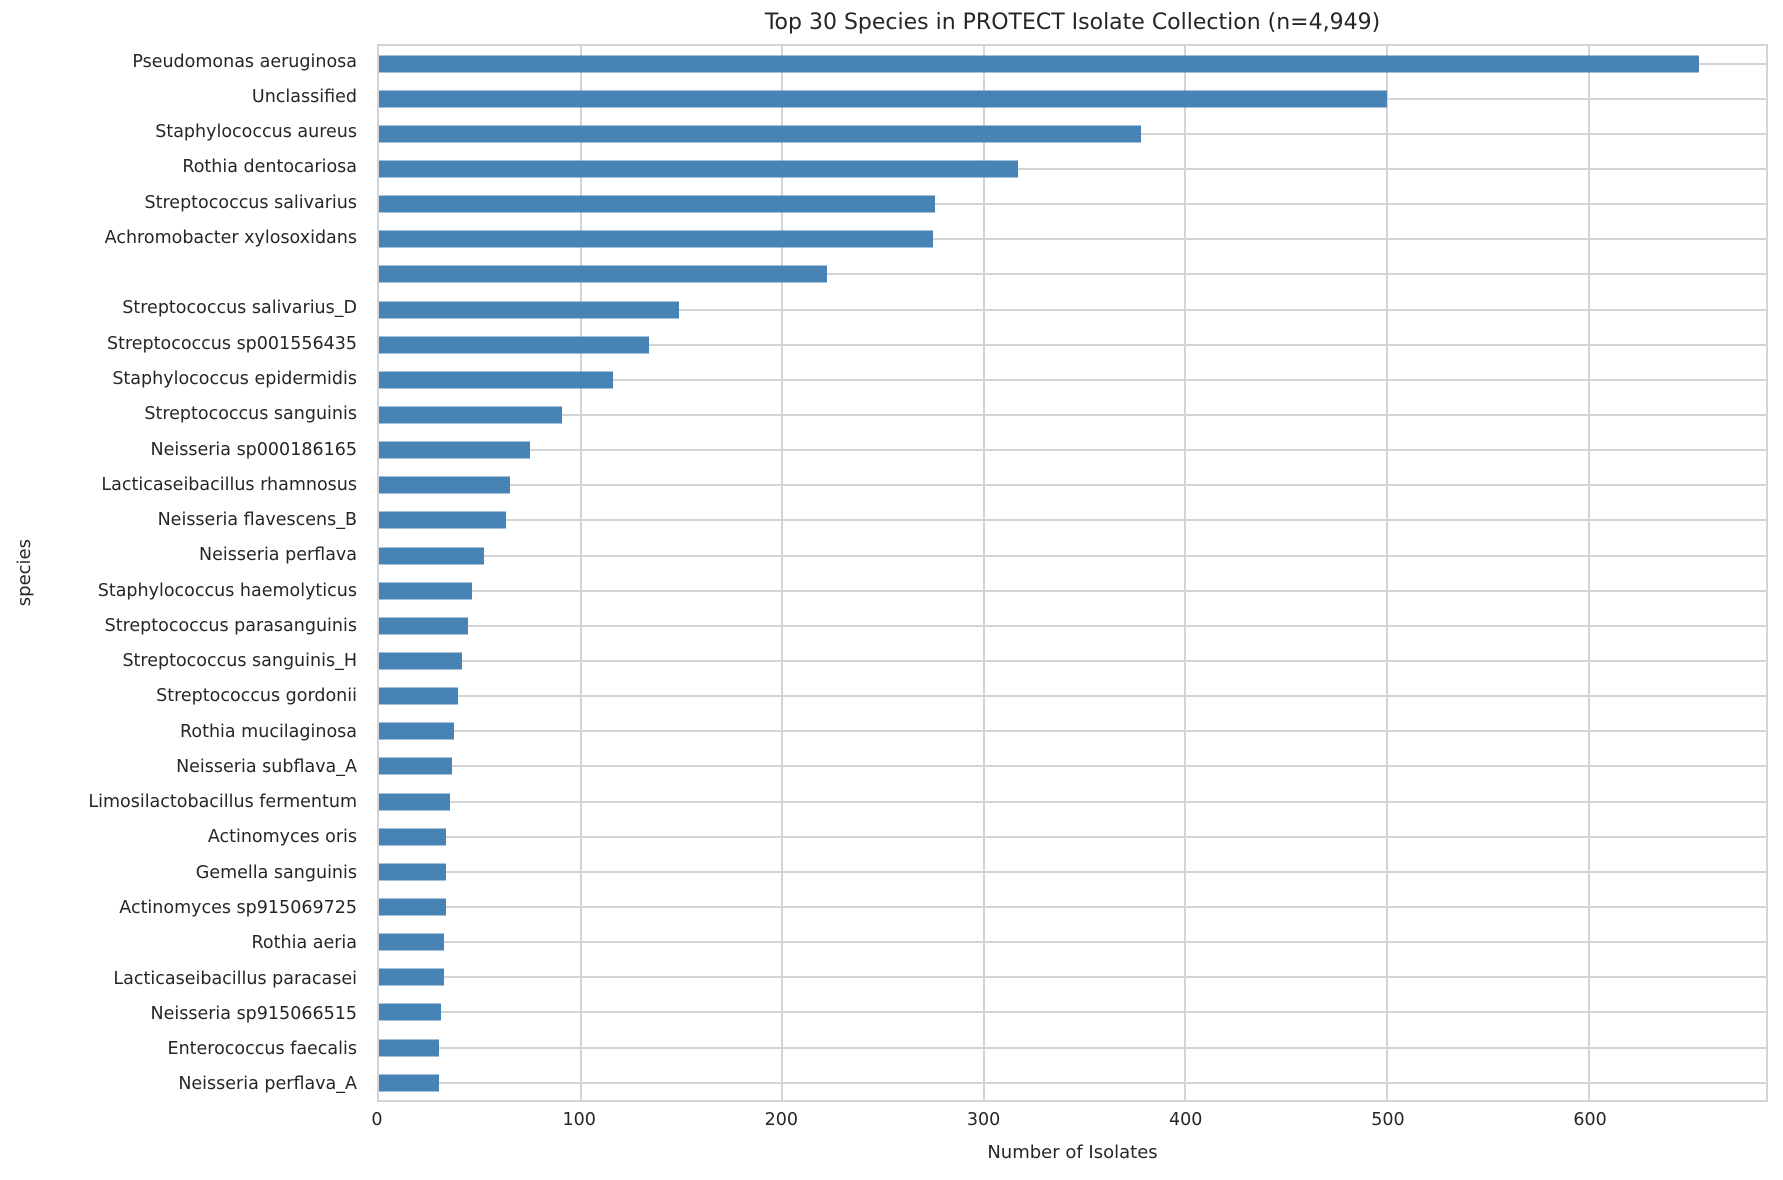 The height and width of the screenshot is (1180, 1783). What do you see at coordinates (230, 237) in the screenshot?
I see `y-tick-label: Achromobacter xylosoxidans` at bounding box center [230, 237].